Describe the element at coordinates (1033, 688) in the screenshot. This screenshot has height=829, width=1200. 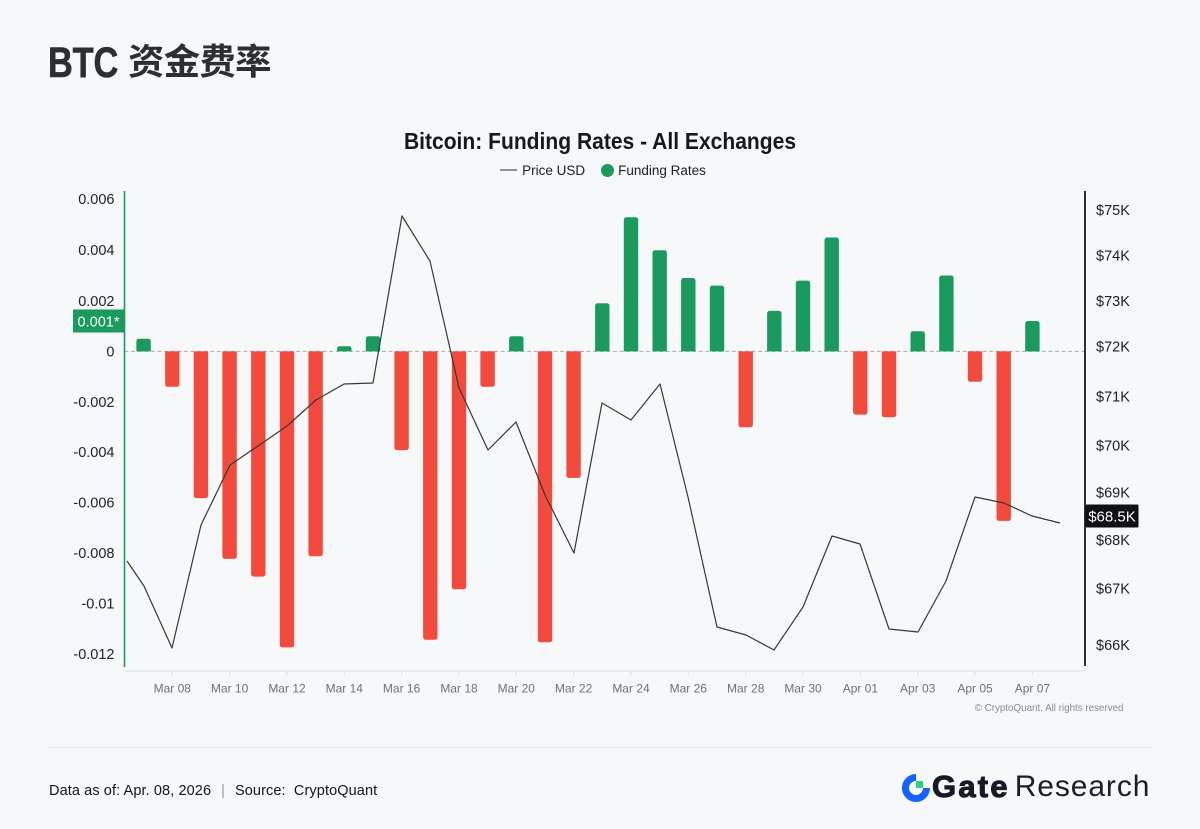
I see `svg-text: Apr 07` at that location.